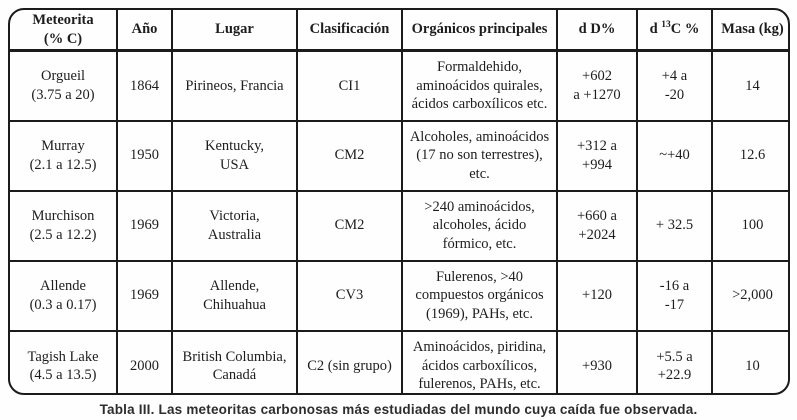 The height and width of the screenshot is (420, 797). Describe the element at coordinates (666, 25) in the screenshot. I see `d13c-superscript: 13` at that location.